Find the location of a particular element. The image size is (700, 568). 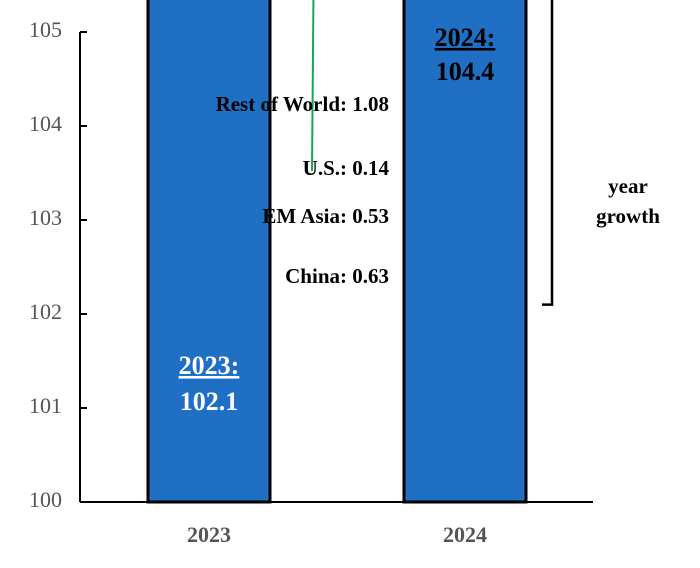

total-value: 104.4 is located at coordinates (465, 71).